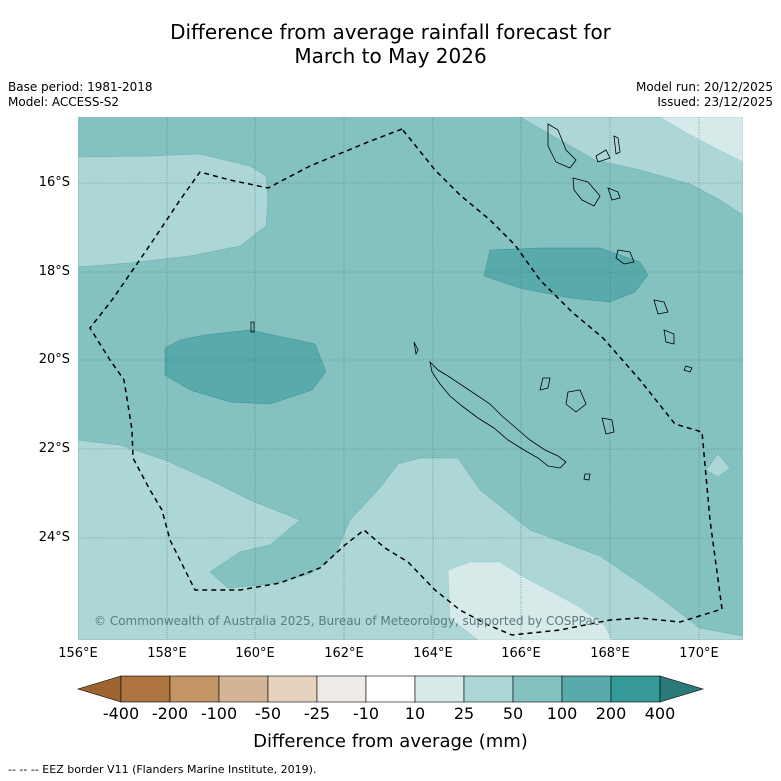 The width and height of the screenshot is (781, 781). Describe the element at coordinates (54, 182) in the screenshot. I see `lat-label-16s: 16°S` at that location.